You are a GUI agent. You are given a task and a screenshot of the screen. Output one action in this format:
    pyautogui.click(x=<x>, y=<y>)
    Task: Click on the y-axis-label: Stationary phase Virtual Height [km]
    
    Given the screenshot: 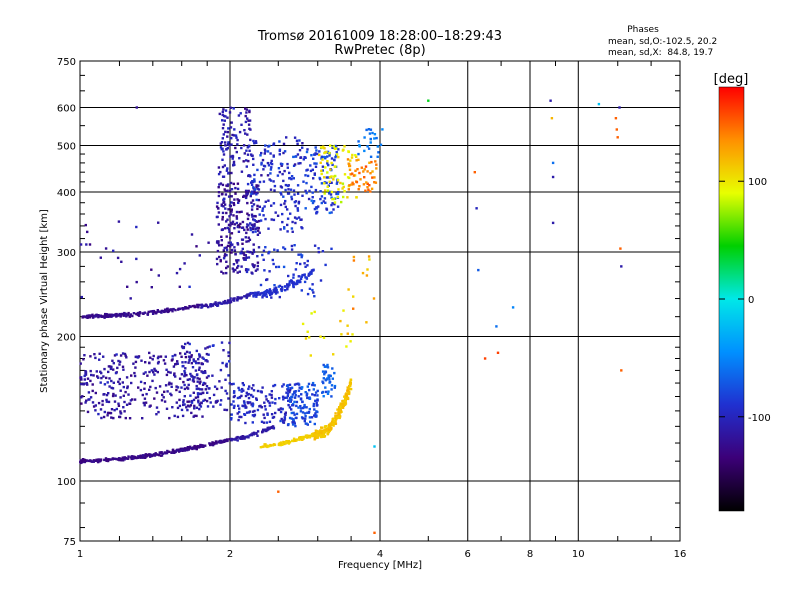 What is the action you would take?
    pyautogui.click(x=44, y=301)
    